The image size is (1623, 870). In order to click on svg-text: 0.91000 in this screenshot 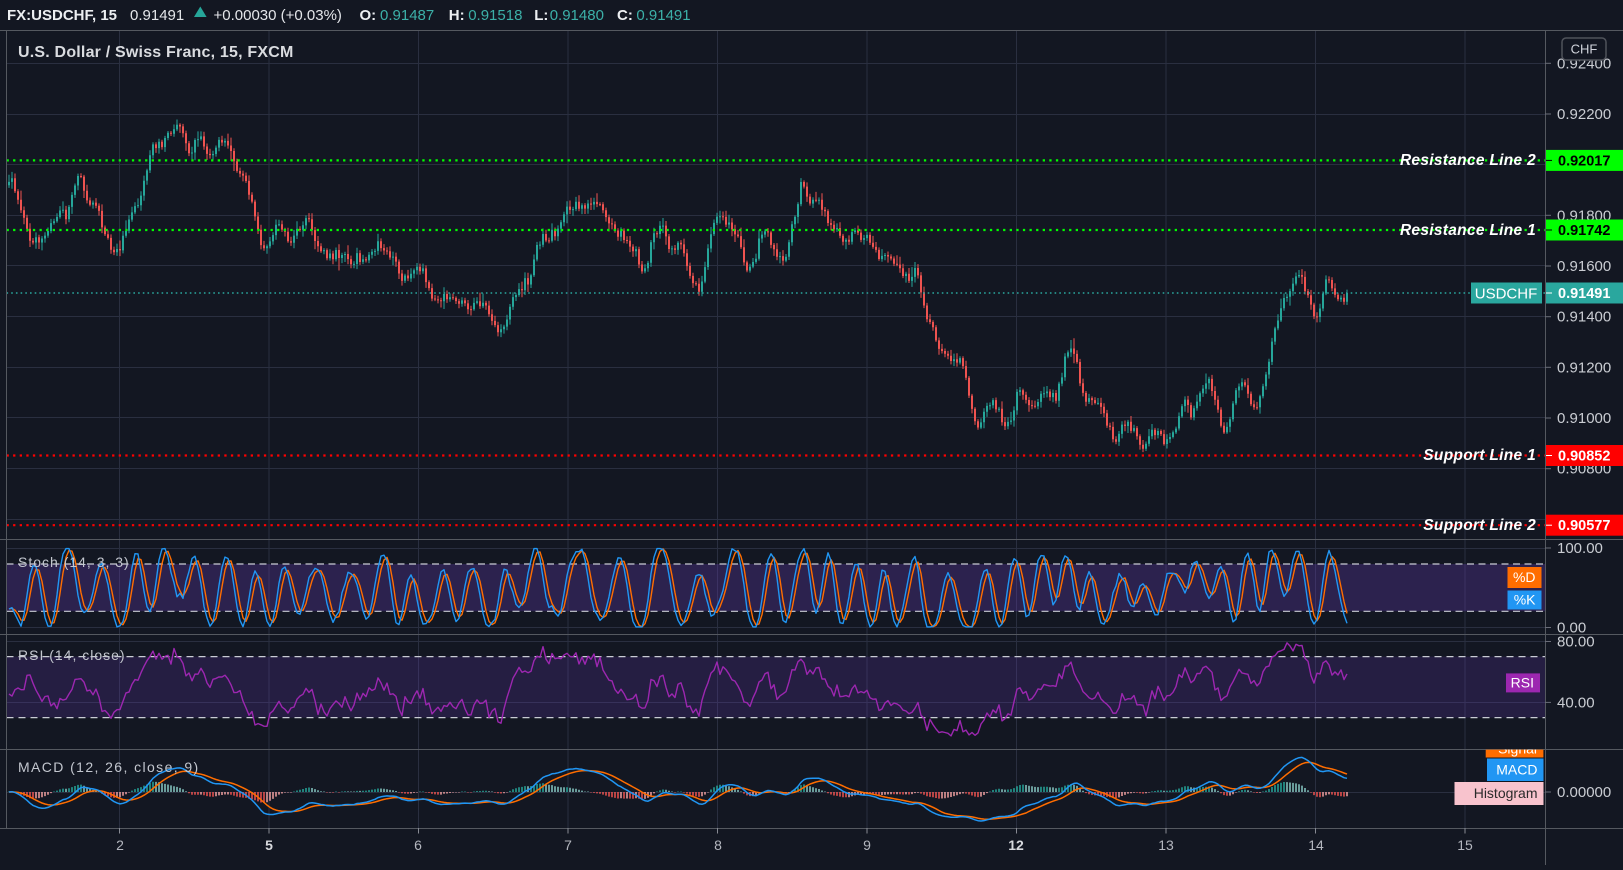, I will do `click(1584, 418)`.